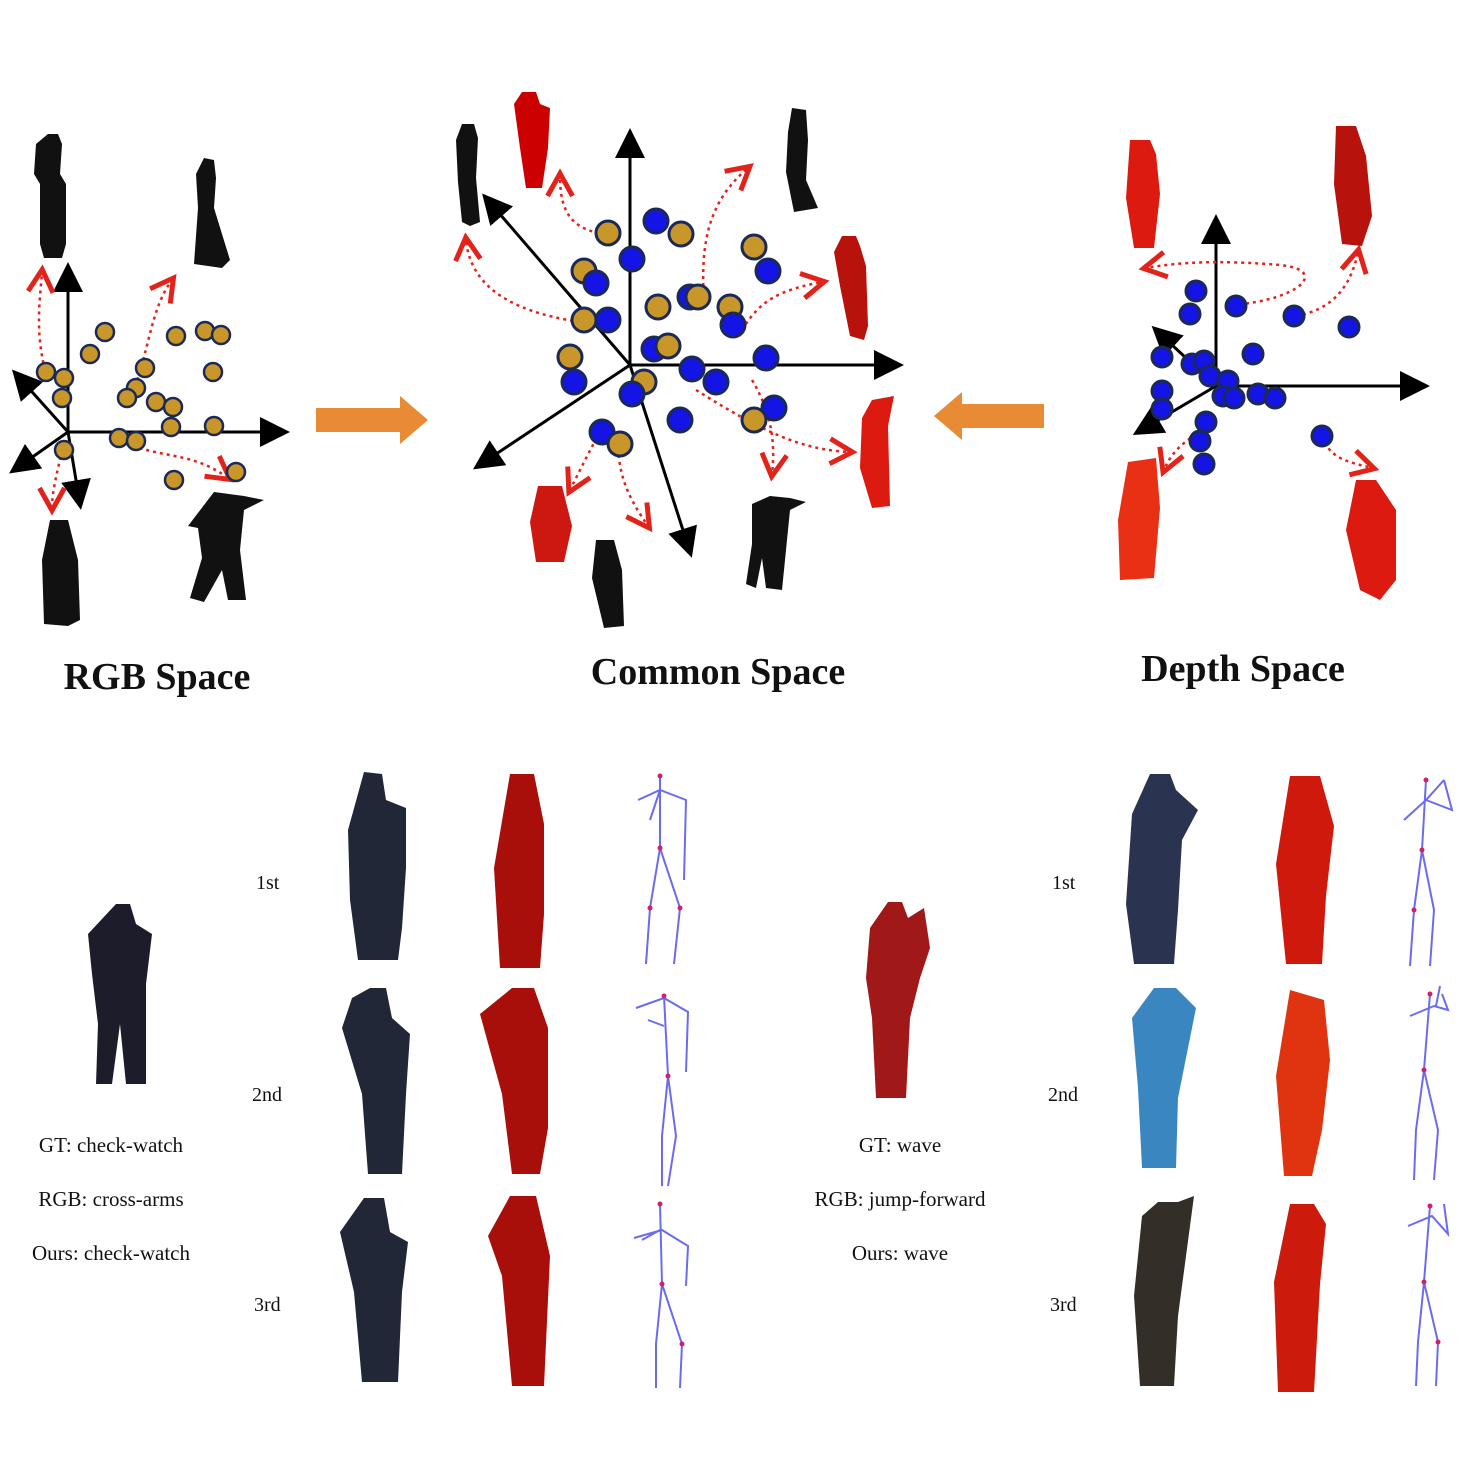 Image resolution: width=1476 pixels, height=1476 pixels. I want to click on rgb-caption-left: RGB: cross-arms, so click(111, 1199).